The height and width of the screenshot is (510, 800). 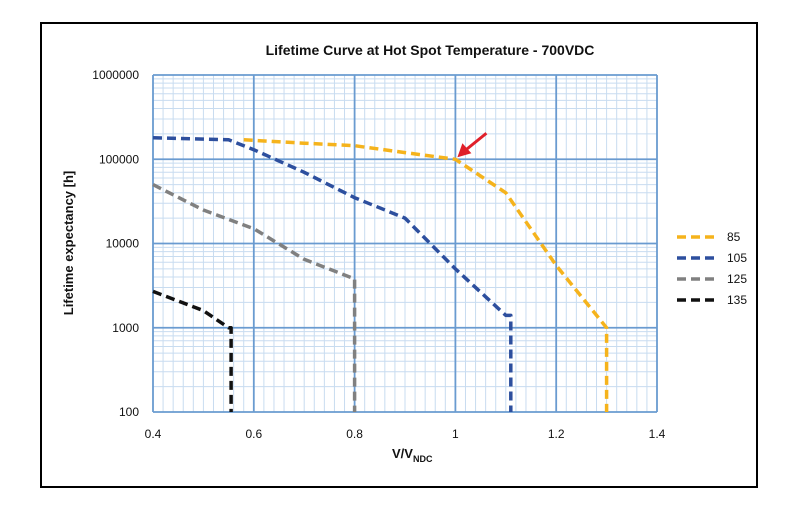 I want to click on legend-label-85: 85, so click(x=734, y=237).